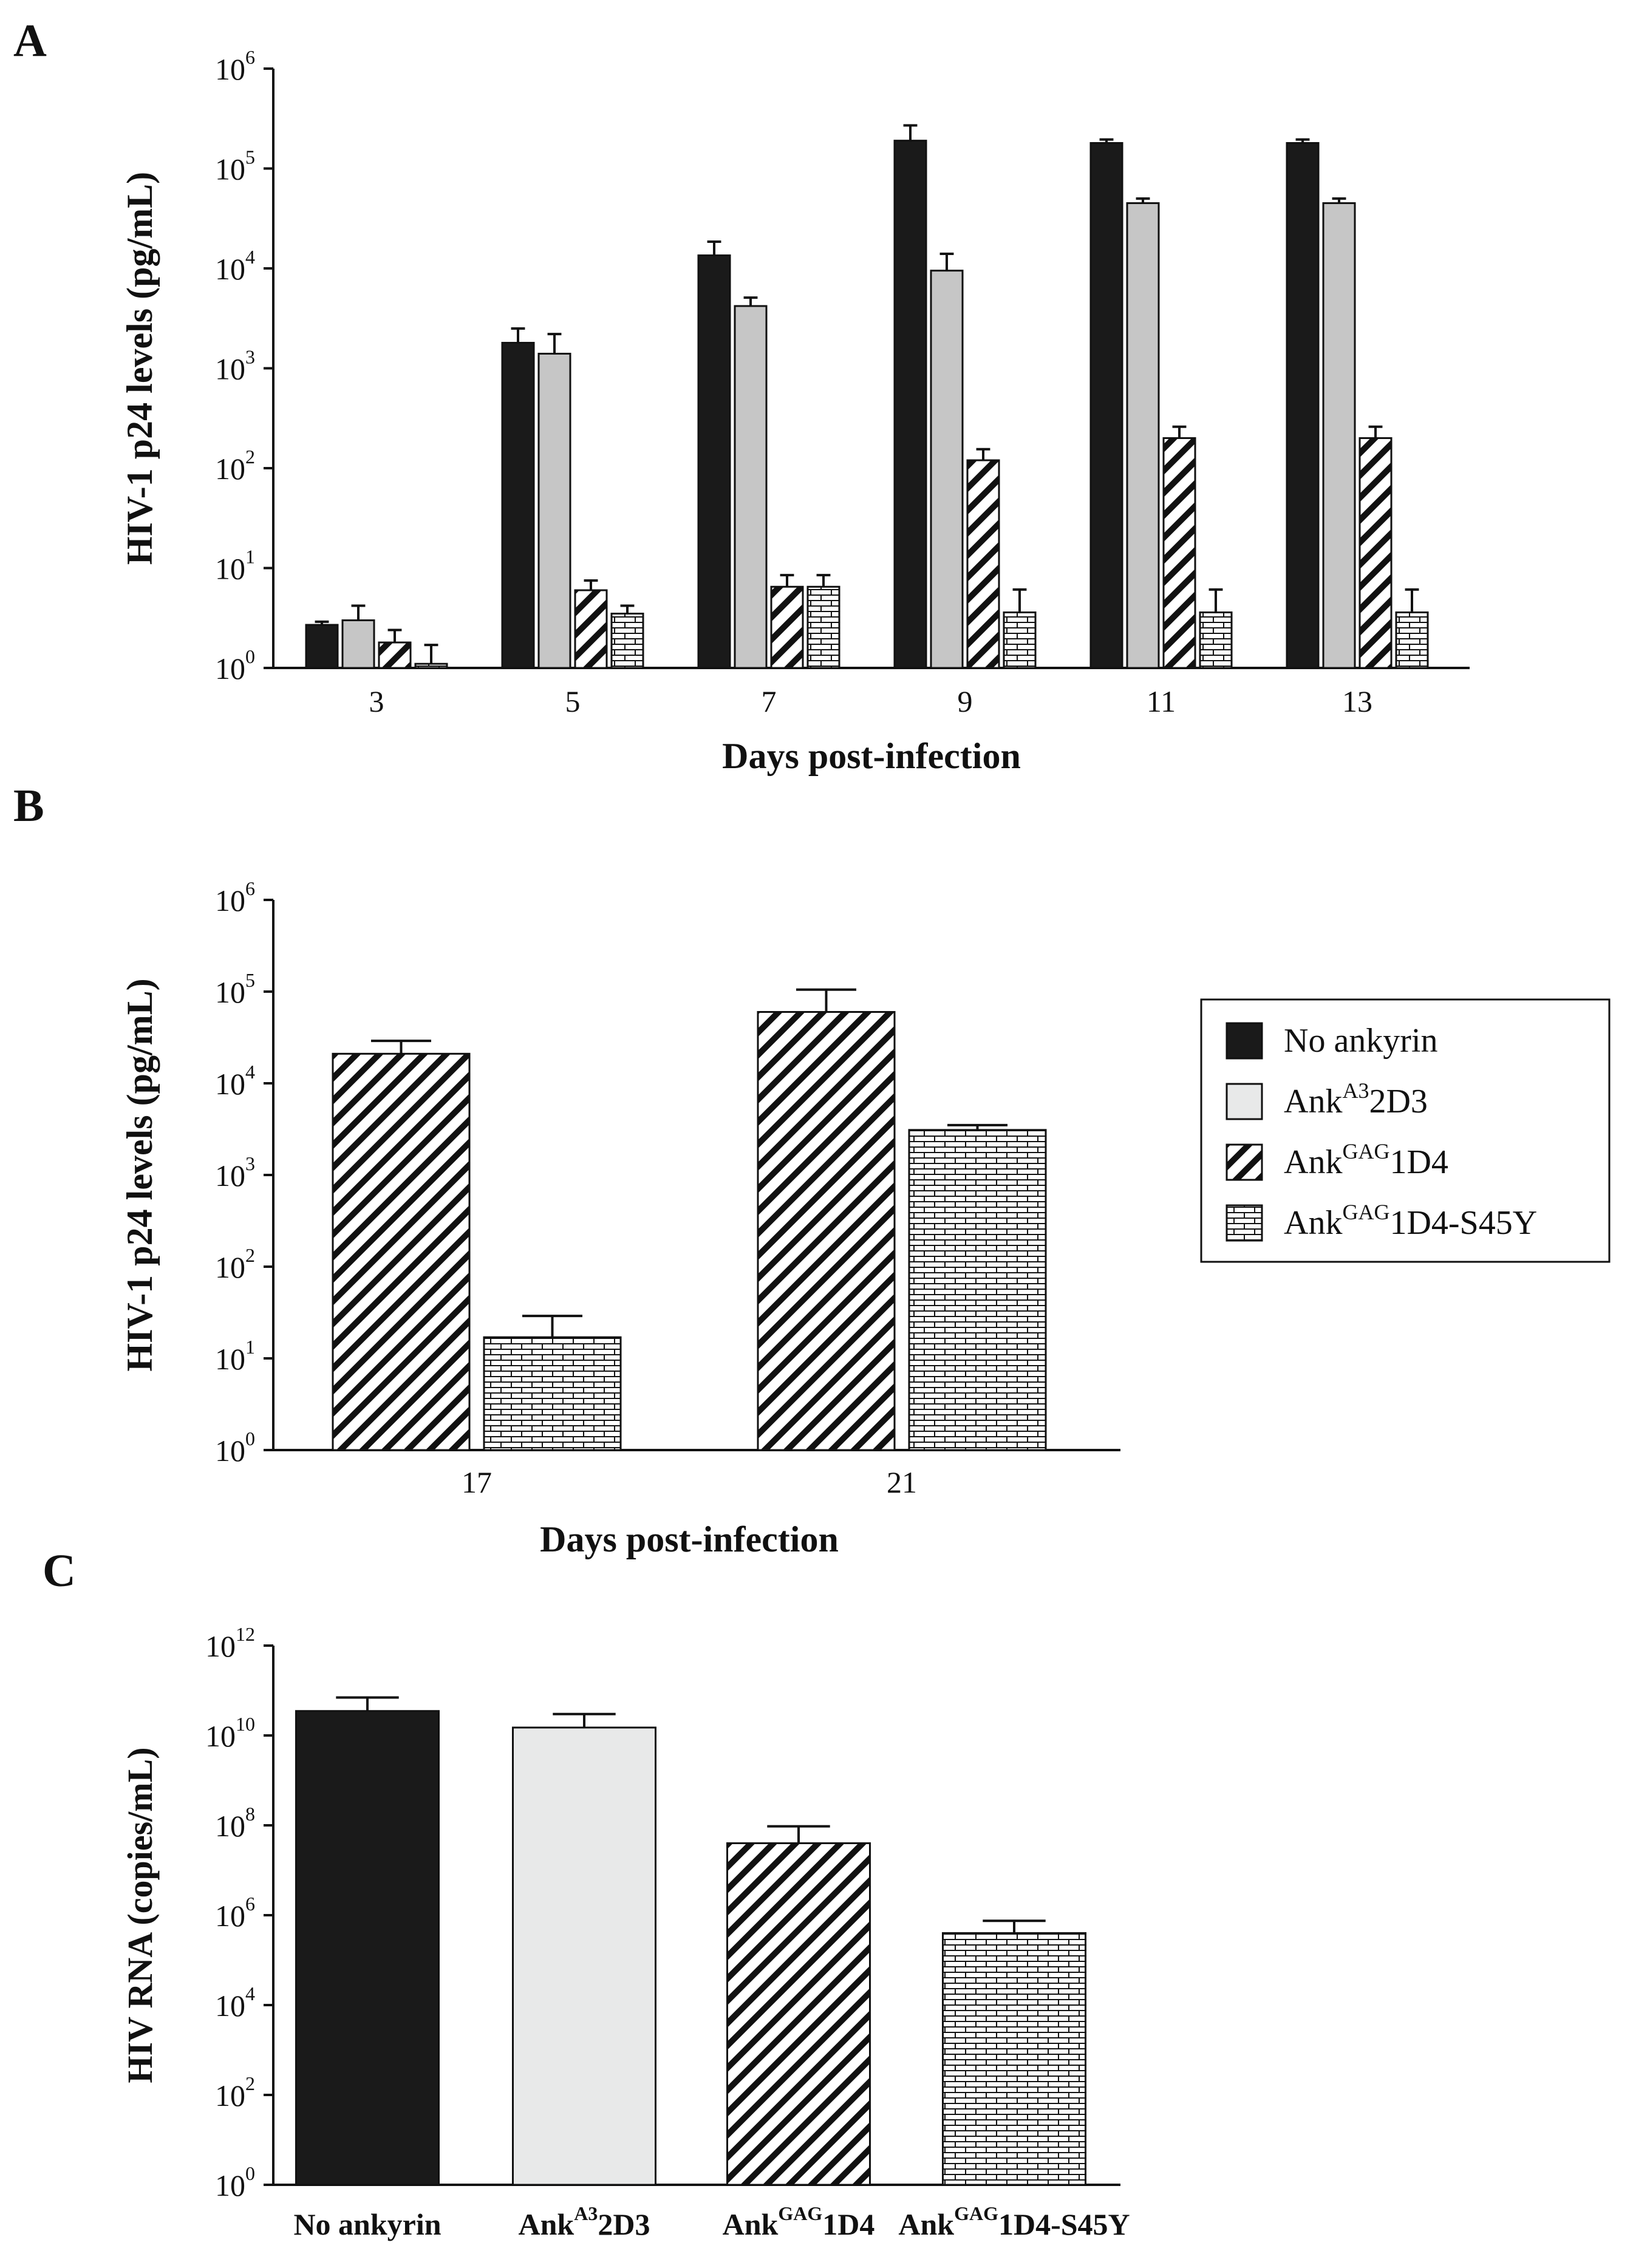 The image size is (1633, 2268). Describe the element at coordinates (799, 2221) in the screenshot. I see `x-tick-label-c: AnkGAG1D4` at that location.